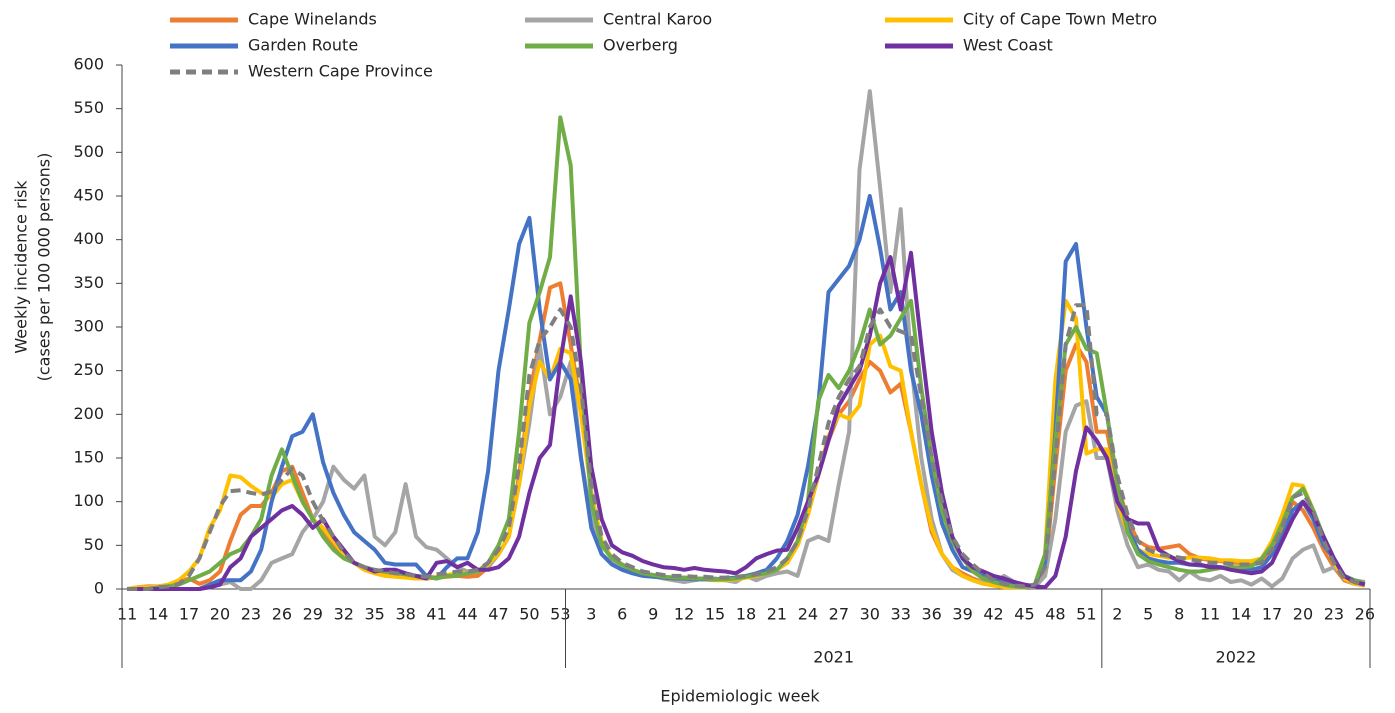  What do you see at coordinates (88, 195) in the screenshot?
I see `y-tick-label: 450` at bounding box center [88, 195].